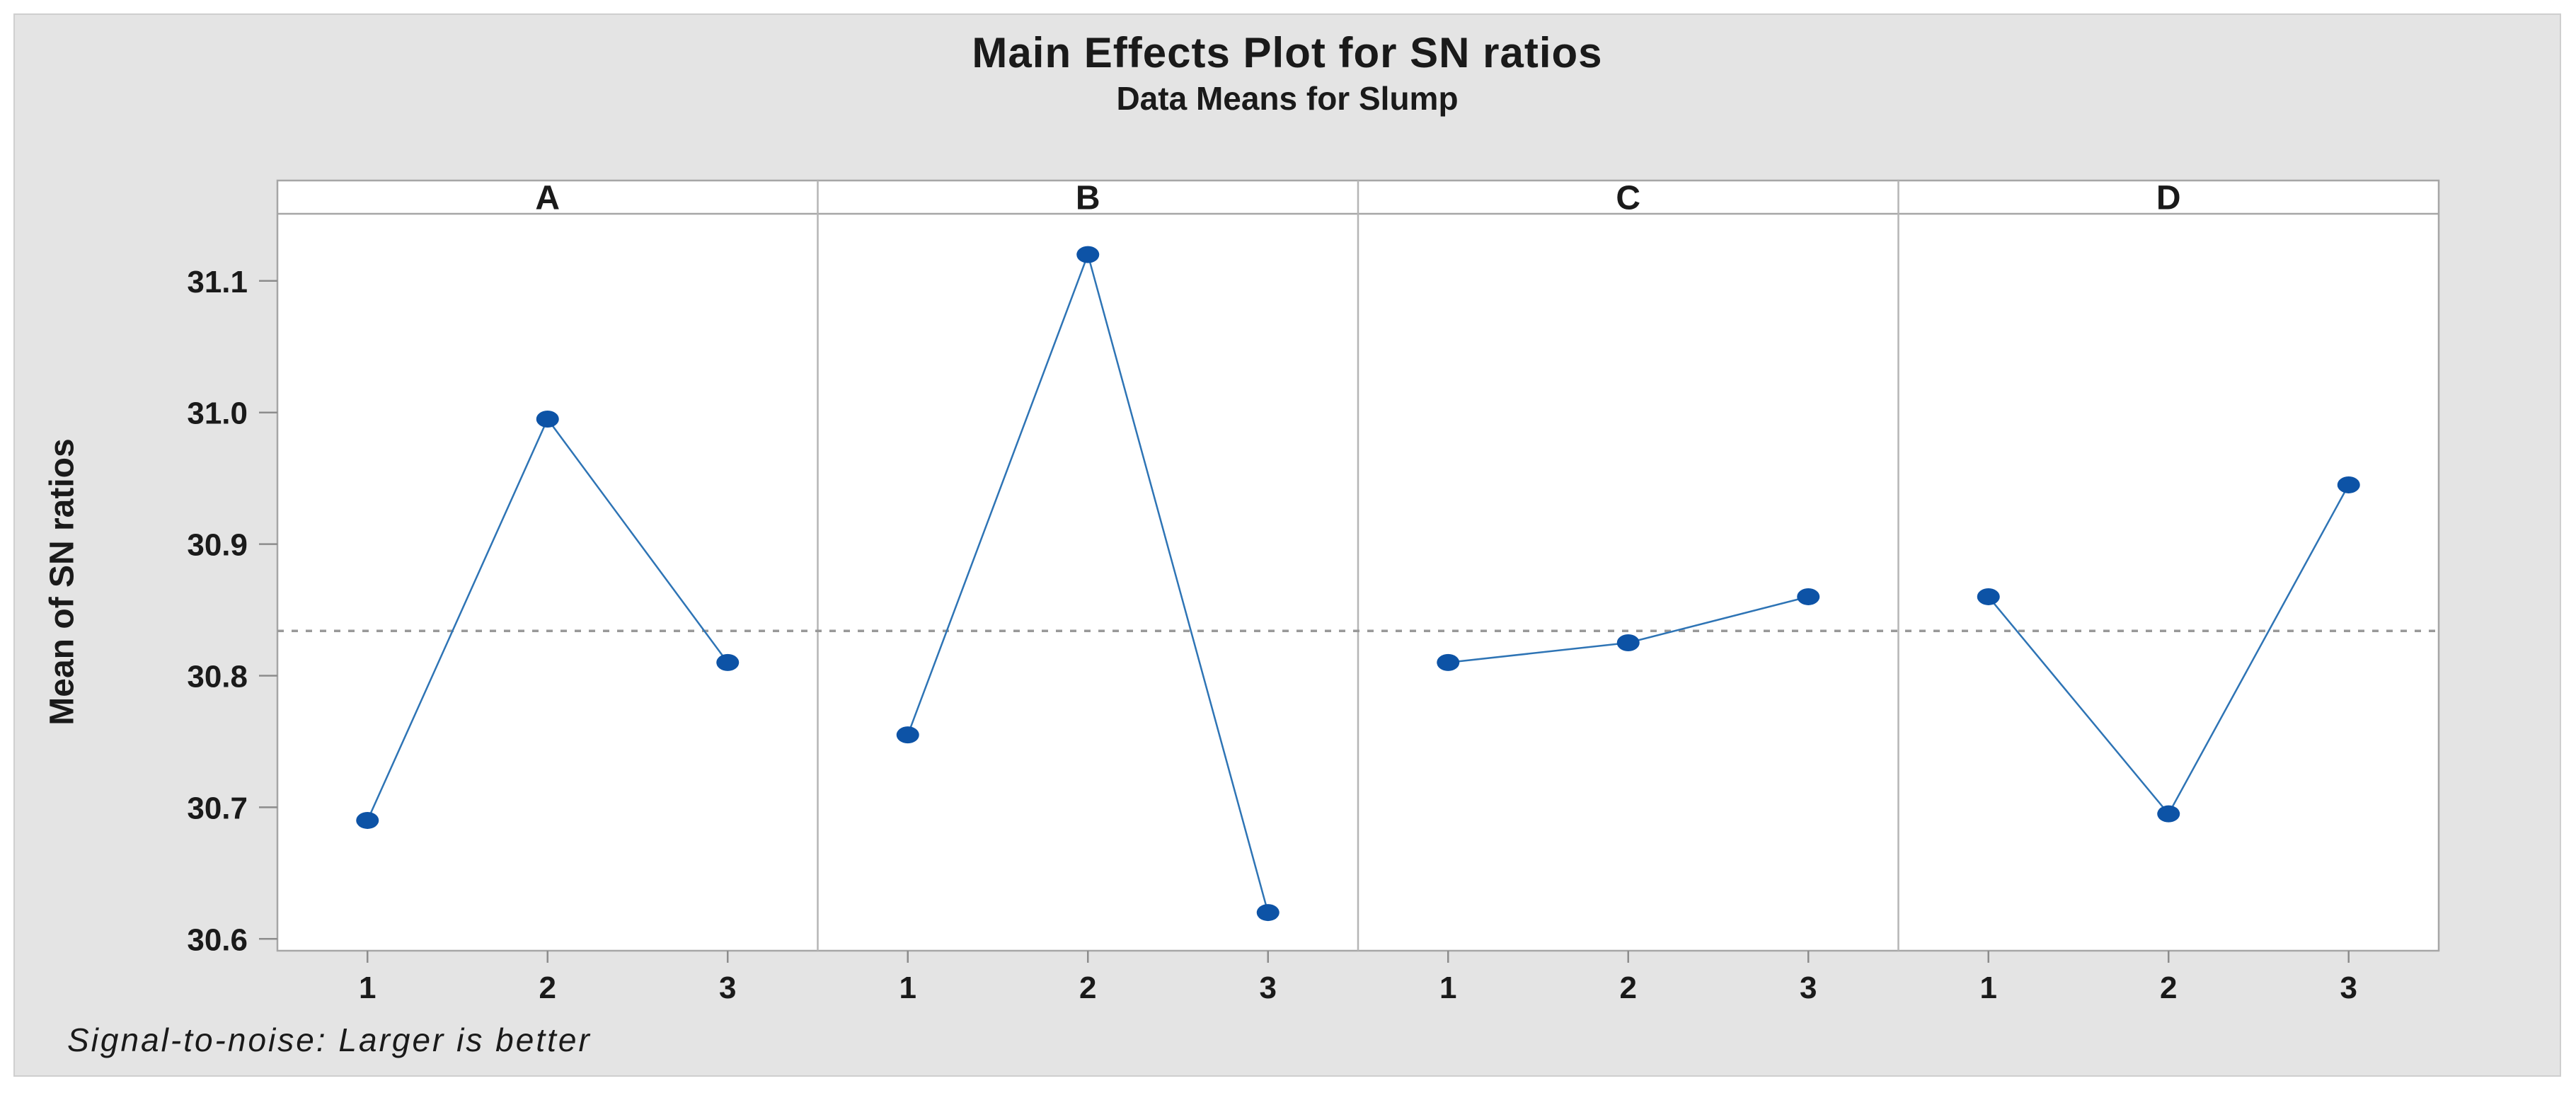 Image resolution: width=2576 pixels, height=1093 pixels. What do you see at coordinates (330, 1040) in the screenshot?
I see `chart-footnote: Signal-to-noise: Larger is better` at bounding box center [330, 1040].